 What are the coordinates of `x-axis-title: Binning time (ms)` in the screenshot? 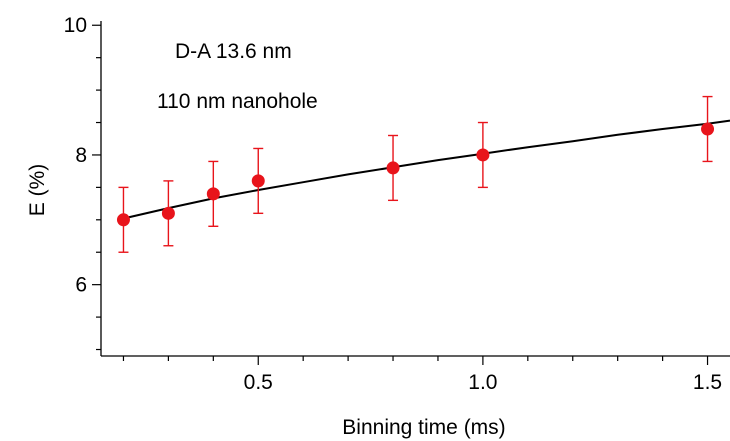 It's located at (423, 427).